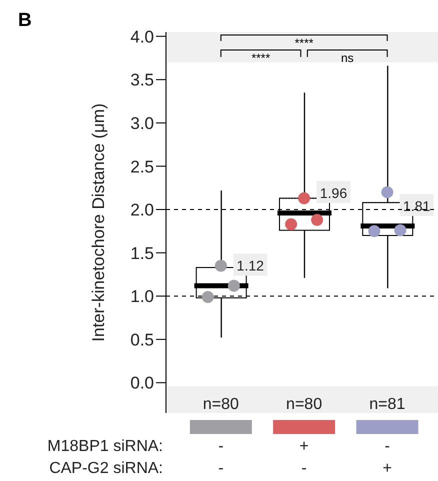 The image size is (438, 481). Describe the element at coordinates (250, 266) in the screenshot. I see `text: 1.12` at that location.